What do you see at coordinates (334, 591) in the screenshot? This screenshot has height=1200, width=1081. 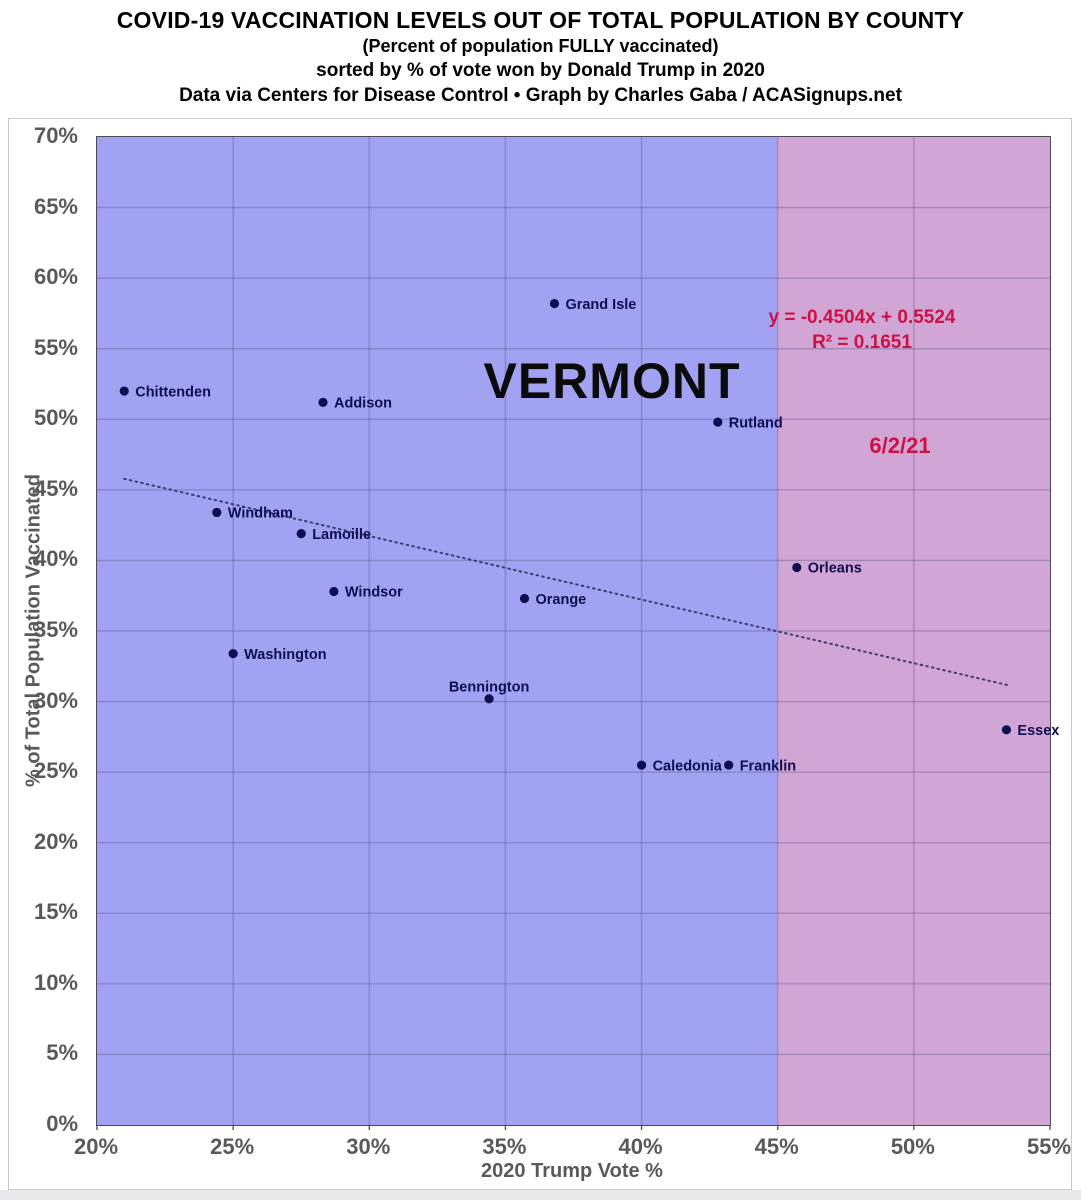 I see `data-point-windsor` at bounding box center [334, 591].